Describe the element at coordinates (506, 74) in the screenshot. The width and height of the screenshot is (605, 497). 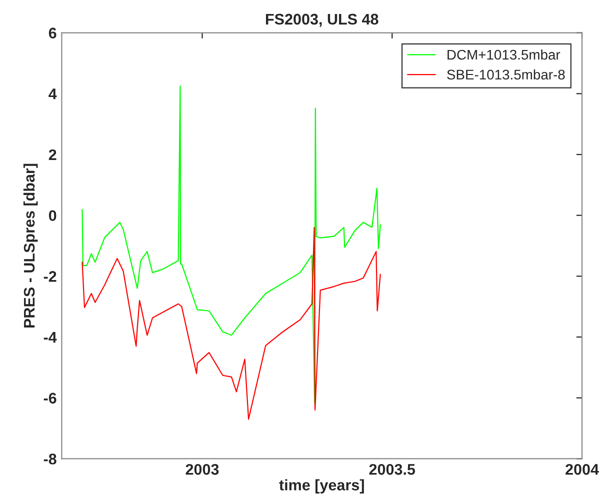
I see `legend-label: SBE-1013.5mbar-8` at that location.